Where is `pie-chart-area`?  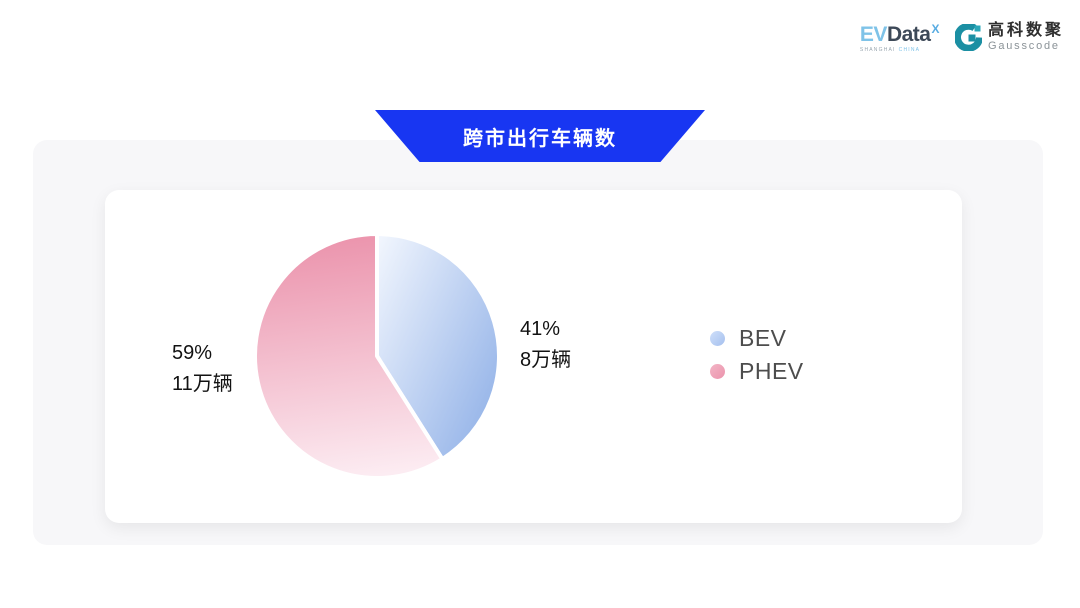 pie-chart-area is located at coordinates (377, 356).